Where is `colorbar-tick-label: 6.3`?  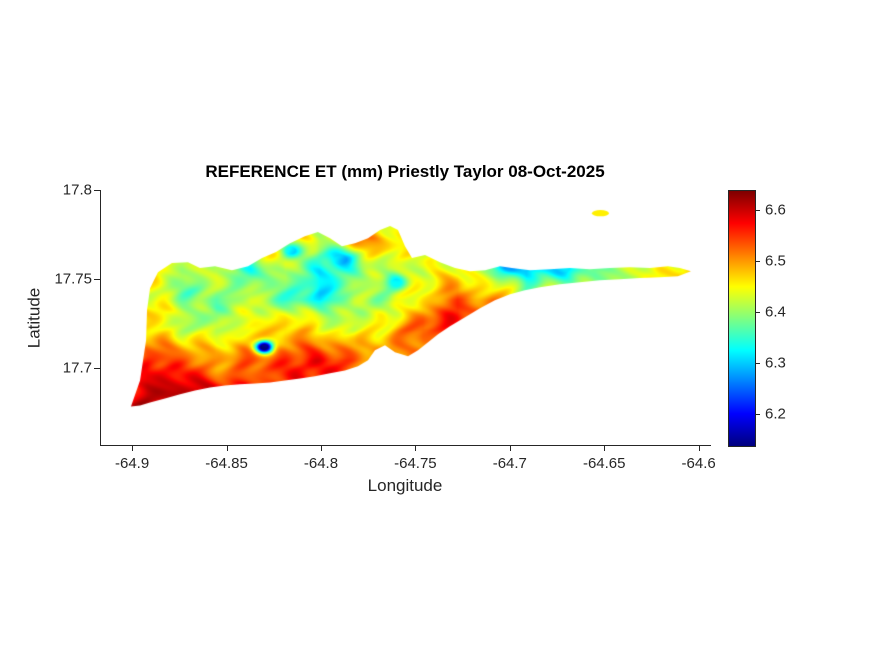
colorbar-tick-label: 6.3 is located at coordinates (775, 363).